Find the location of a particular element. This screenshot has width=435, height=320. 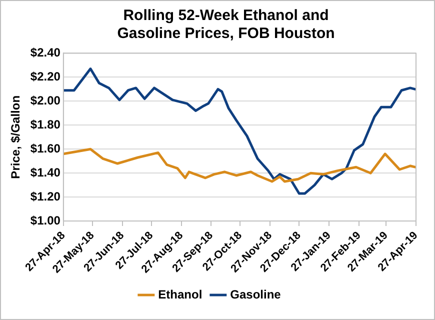

y-axis-title: Price, $/Gallon is located at coordinates (15, 137).